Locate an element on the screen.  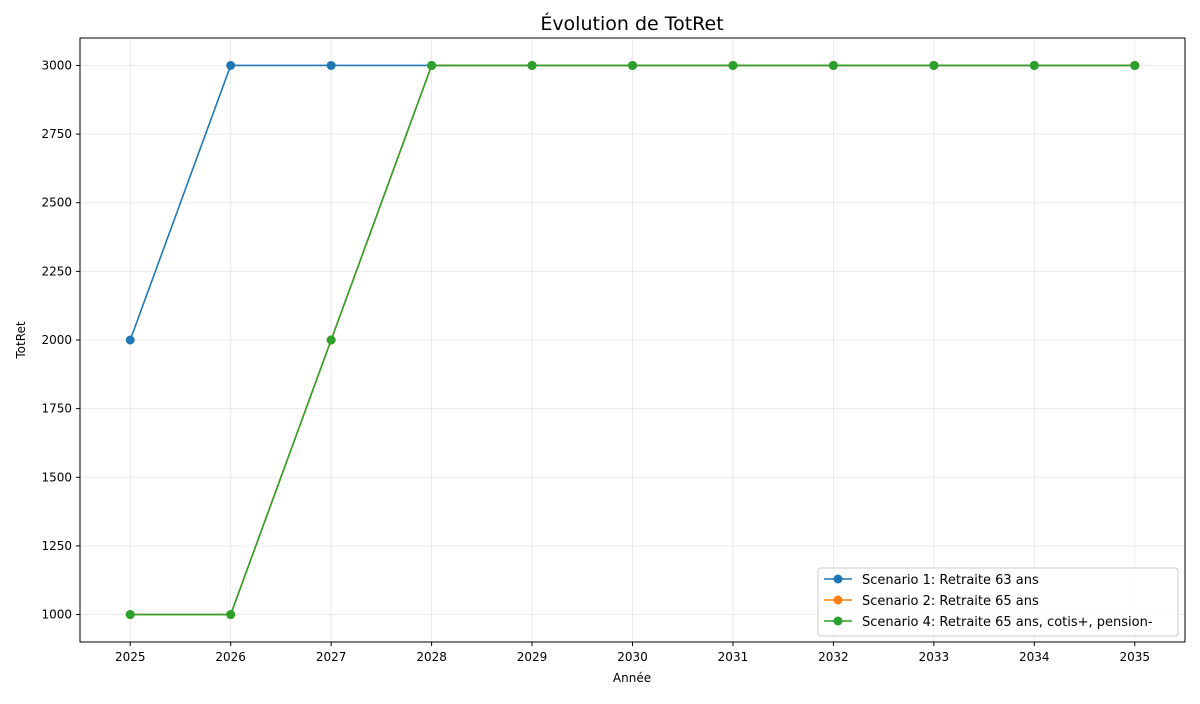
y-tick-label: 1250 is located at coordinates (56, 546).